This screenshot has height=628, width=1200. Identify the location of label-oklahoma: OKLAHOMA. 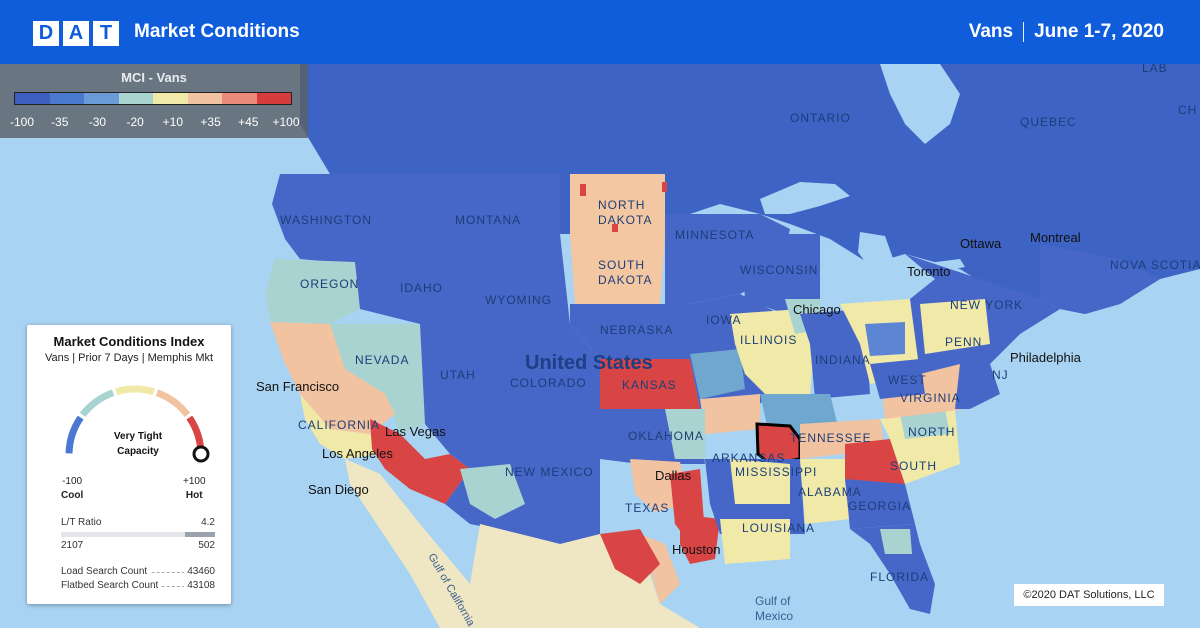
(666, 436).